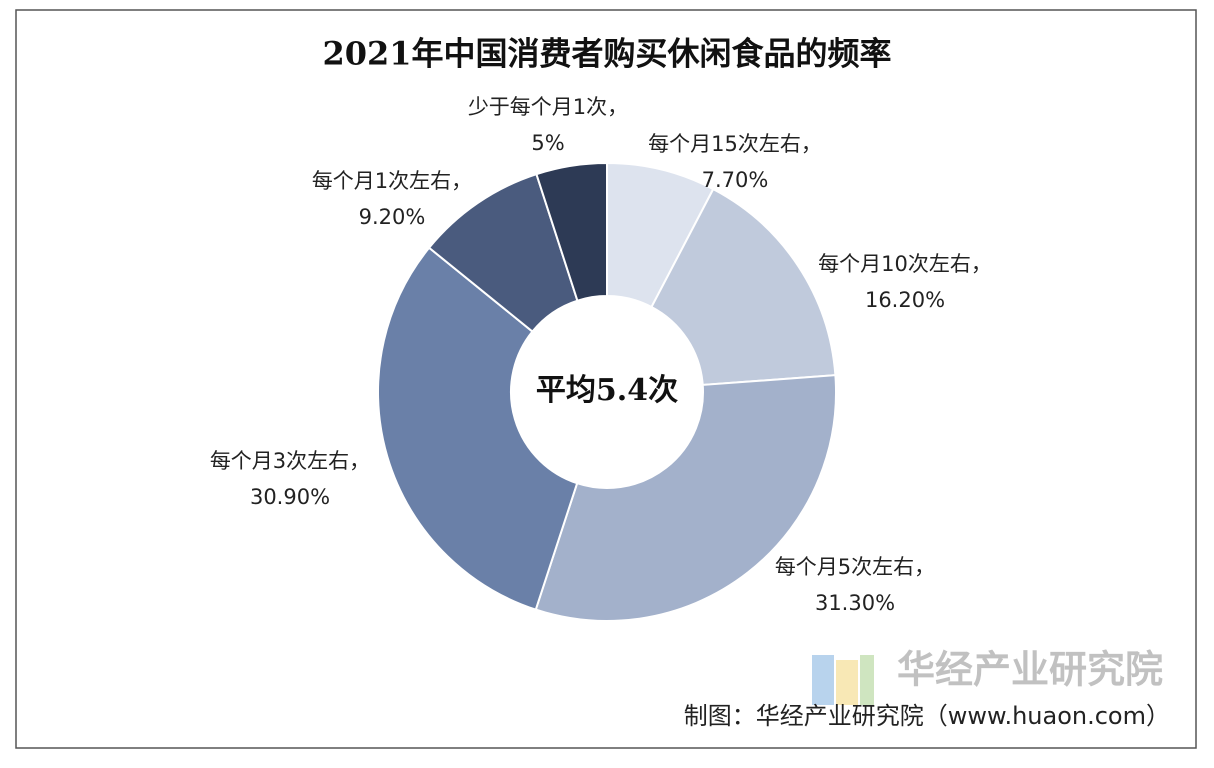  What do you see at coordinates (392, 217) in the screenshot?
I see `slice-value-label: 9.20%` at bounding box center [392, 217].